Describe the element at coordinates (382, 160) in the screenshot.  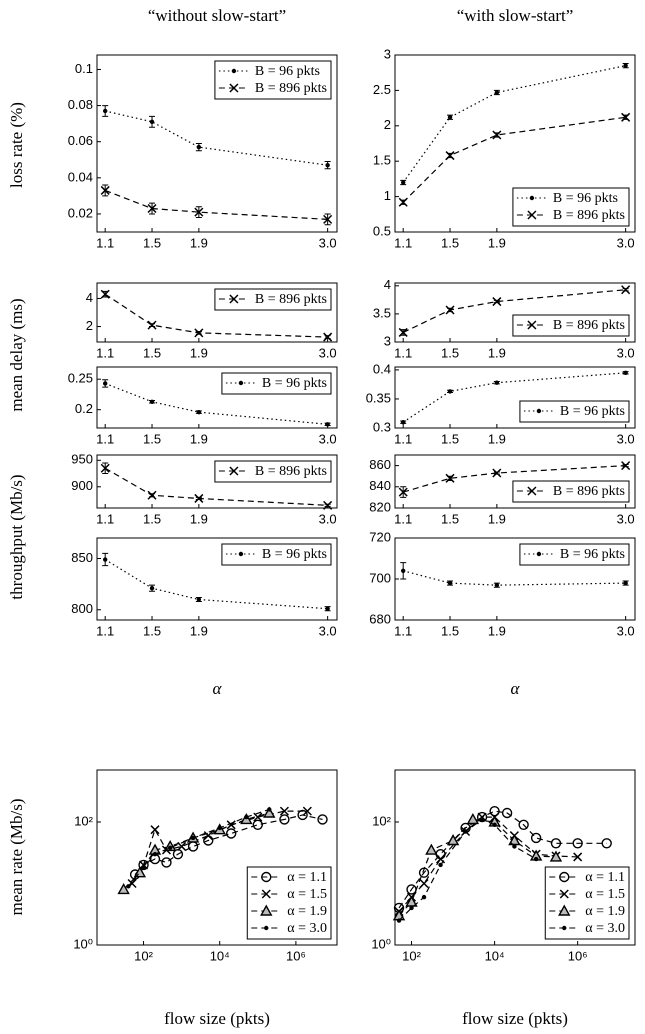
I see `y-tick-label: 1.5` at that location.